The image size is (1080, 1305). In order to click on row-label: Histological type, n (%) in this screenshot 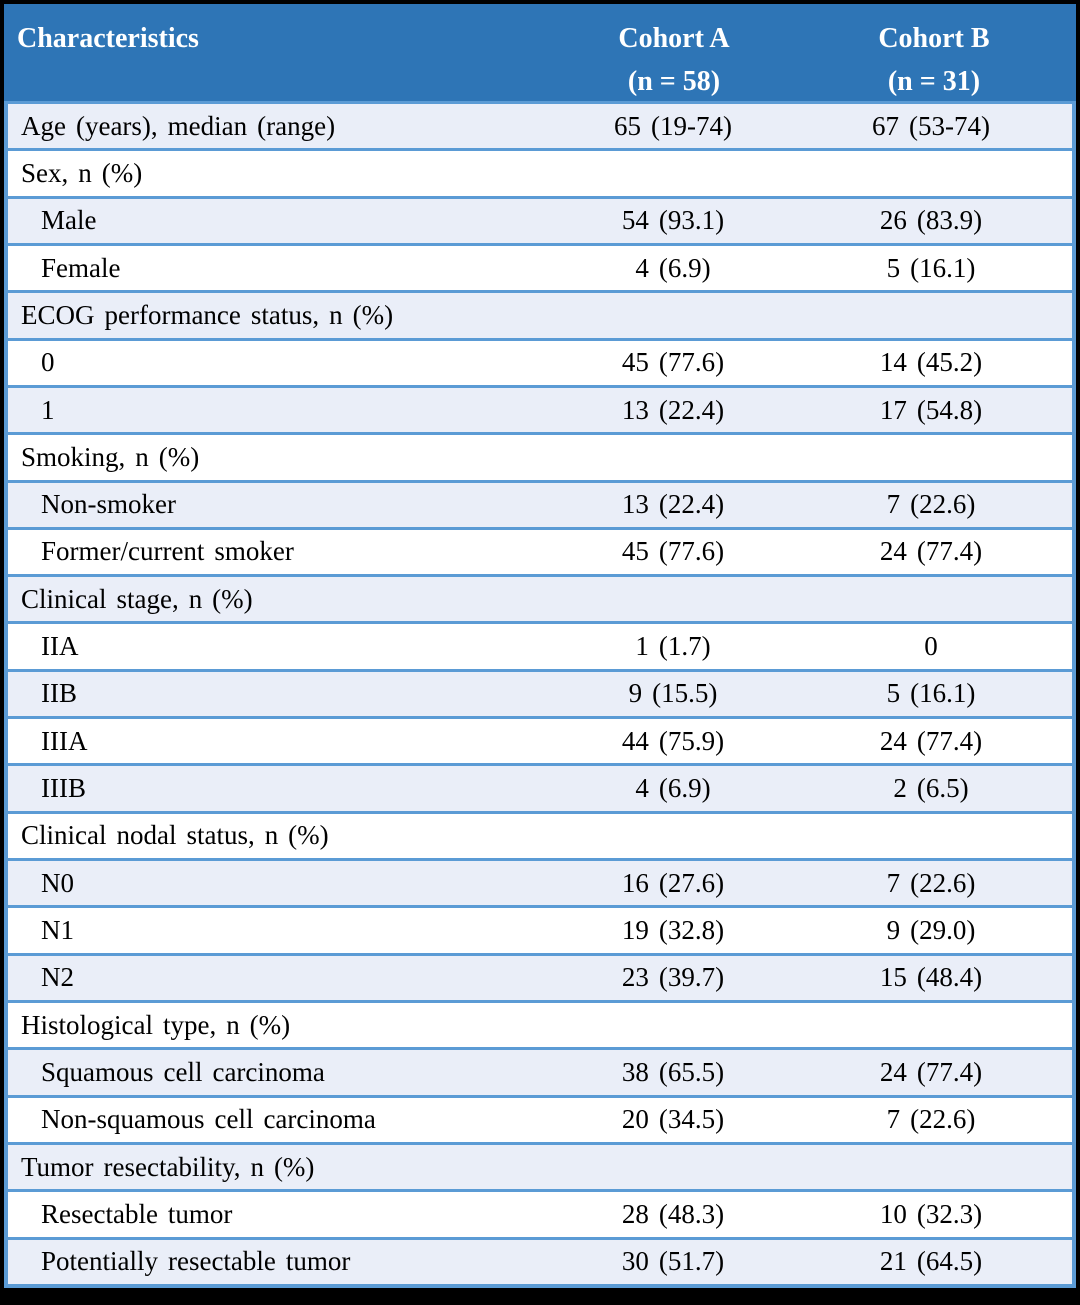, I will do `click(156, 1024)`.